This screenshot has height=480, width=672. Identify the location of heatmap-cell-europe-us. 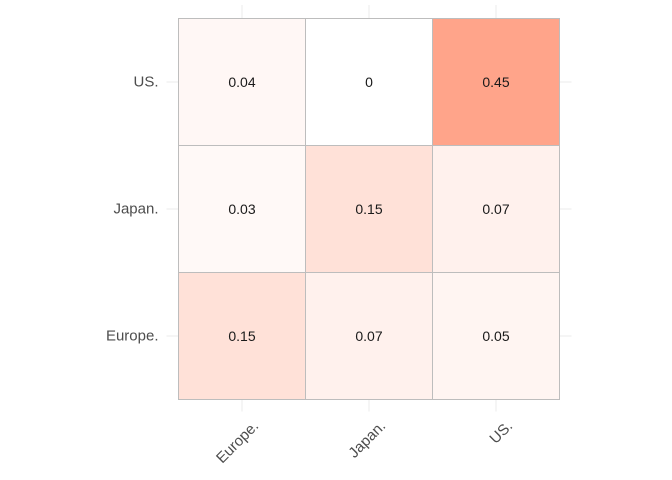
(496, 336).